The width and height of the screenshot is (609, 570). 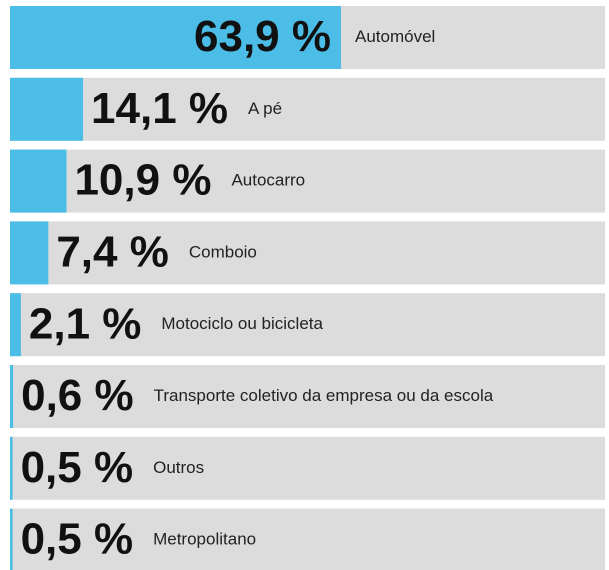 What do you see at coordinates (178, 467) in the screenshot?
I see `category-label: Outros` at bounding box center [178, 467].